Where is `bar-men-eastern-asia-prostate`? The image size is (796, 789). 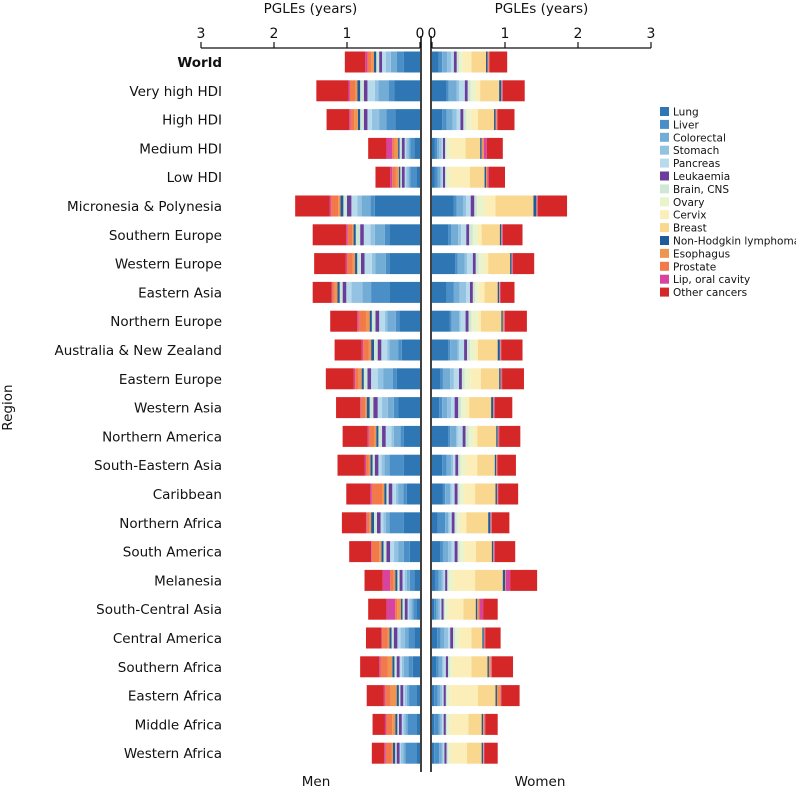 bar-men-eastern-asia-prostate is located at coordinates (333, 292).